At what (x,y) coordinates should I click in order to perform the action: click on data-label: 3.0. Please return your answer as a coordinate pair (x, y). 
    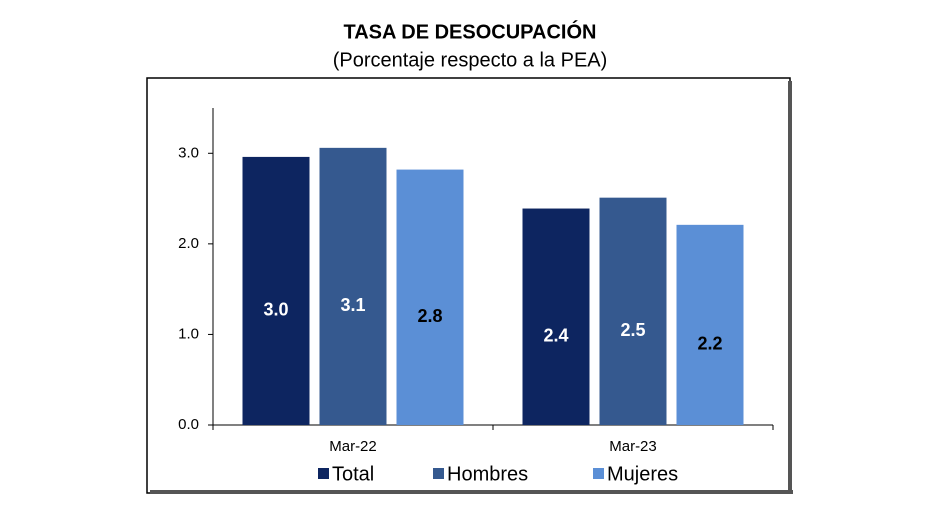
    Looking at the image, I should click on (275, 310).